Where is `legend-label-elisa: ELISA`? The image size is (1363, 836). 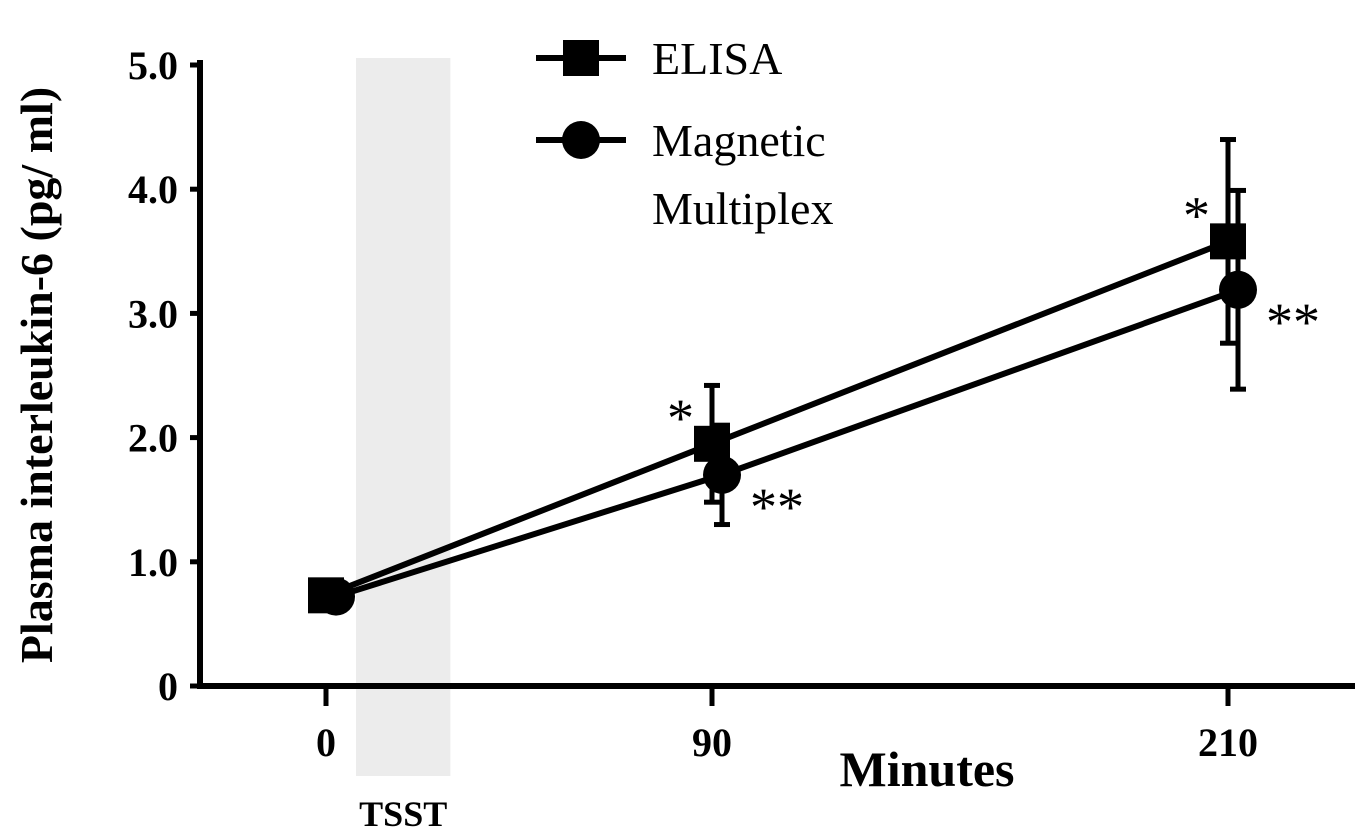
legend-label-elisa: ELISA is located at coordinates (717, 58).